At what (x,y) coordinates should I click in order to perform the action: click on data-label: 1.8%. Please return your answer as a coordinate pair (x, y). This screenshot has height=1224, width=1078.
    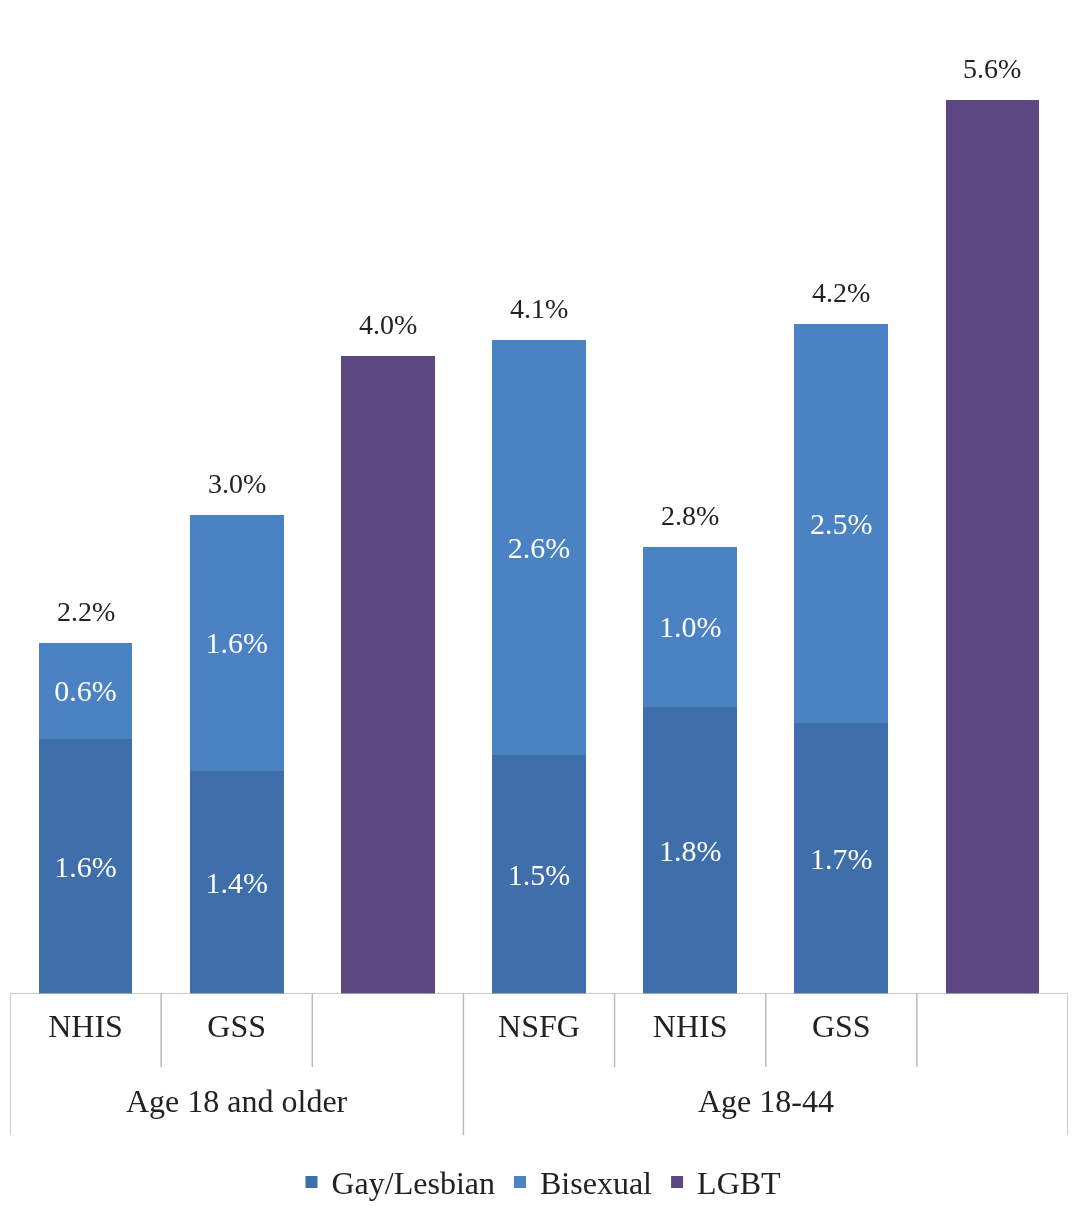
    Looking at the image, I should click on (690, 850).